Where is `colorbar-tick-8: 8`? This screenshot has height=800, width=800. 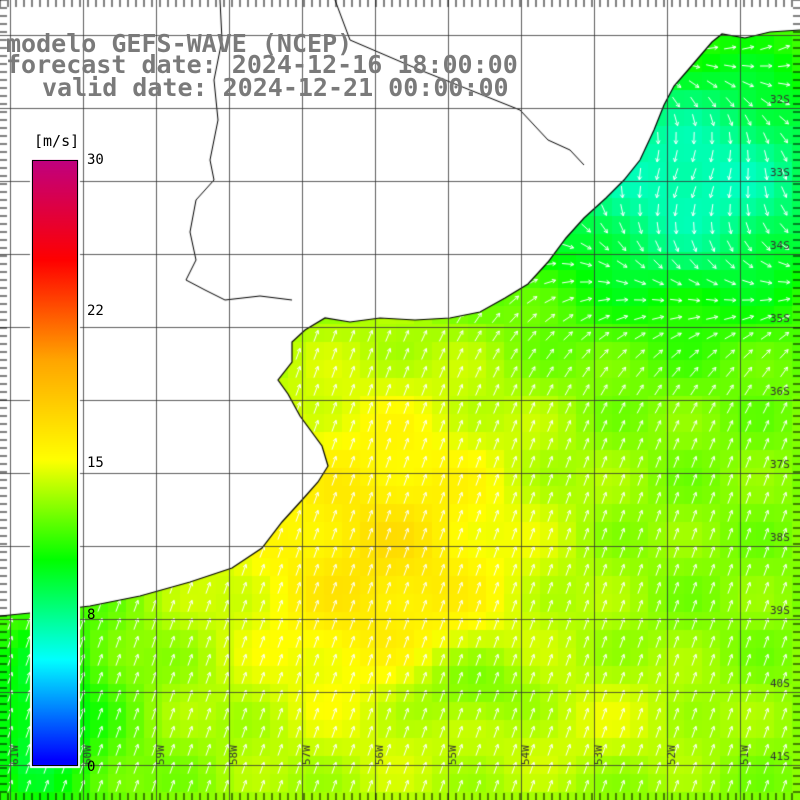
colorbar-tick-8: 8 is located at coordinates (91, 615).